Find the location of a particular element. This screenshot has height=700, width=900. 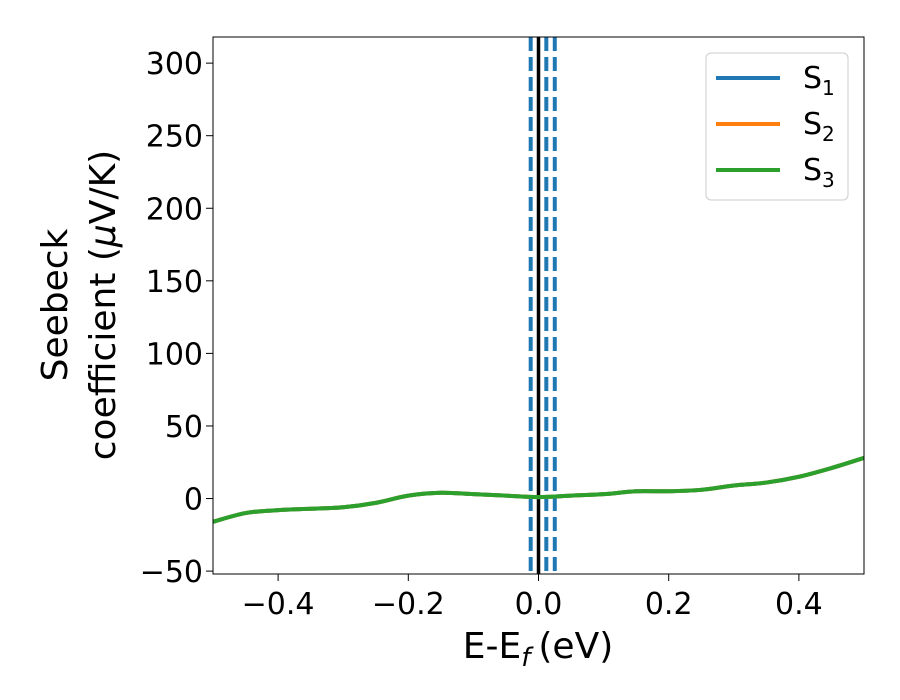

x-axis-label: E-Ef (eV) is located at coordinates (538, 649).